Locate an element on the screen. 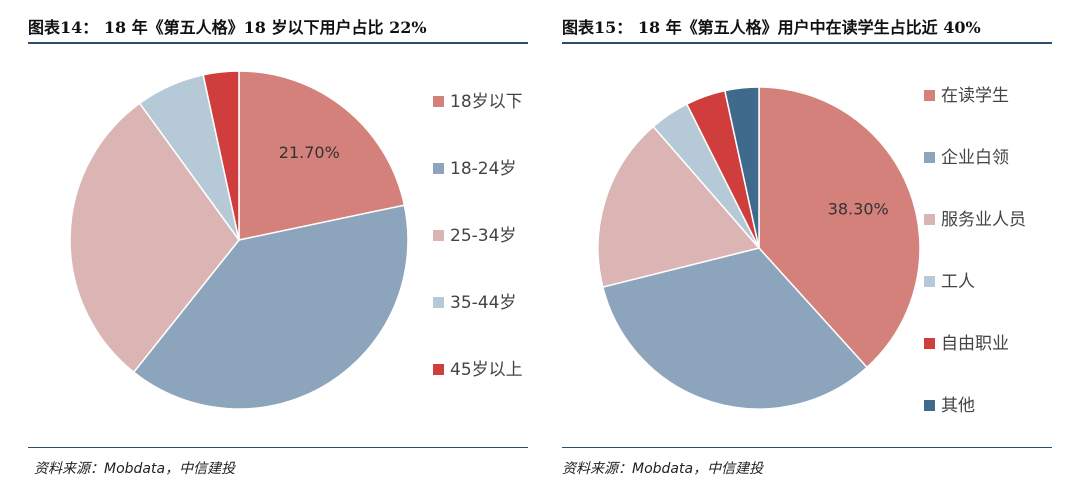 The image size is (1080, 489). legend-label: 18-24岁 is located at coordinates (483, 169).